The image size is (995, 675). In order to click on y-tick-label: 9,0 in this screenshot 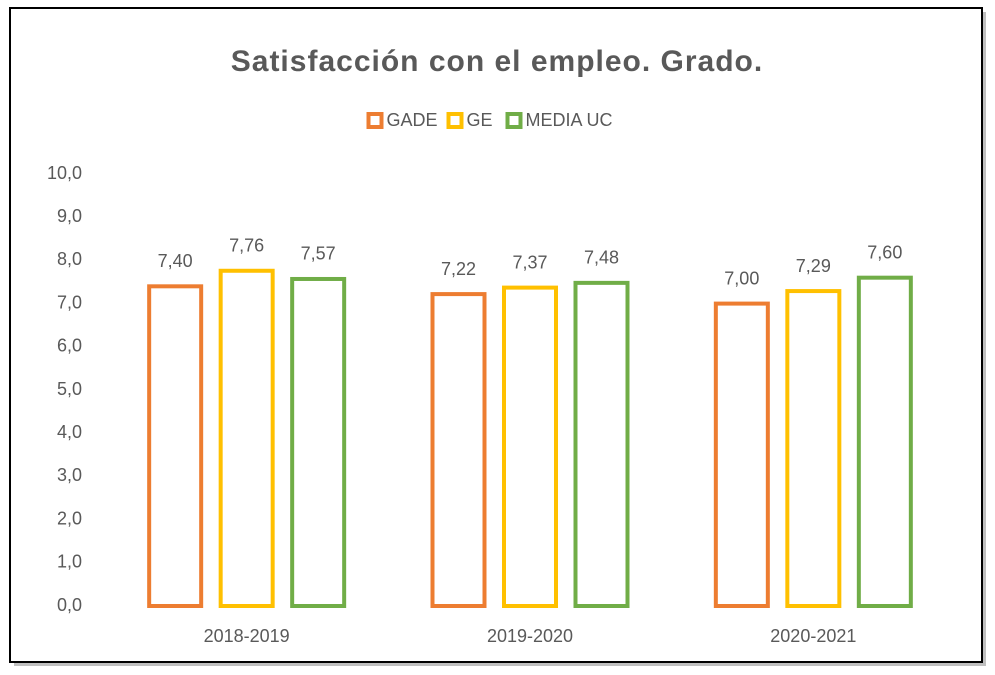, I will do `click(69, 216)`.